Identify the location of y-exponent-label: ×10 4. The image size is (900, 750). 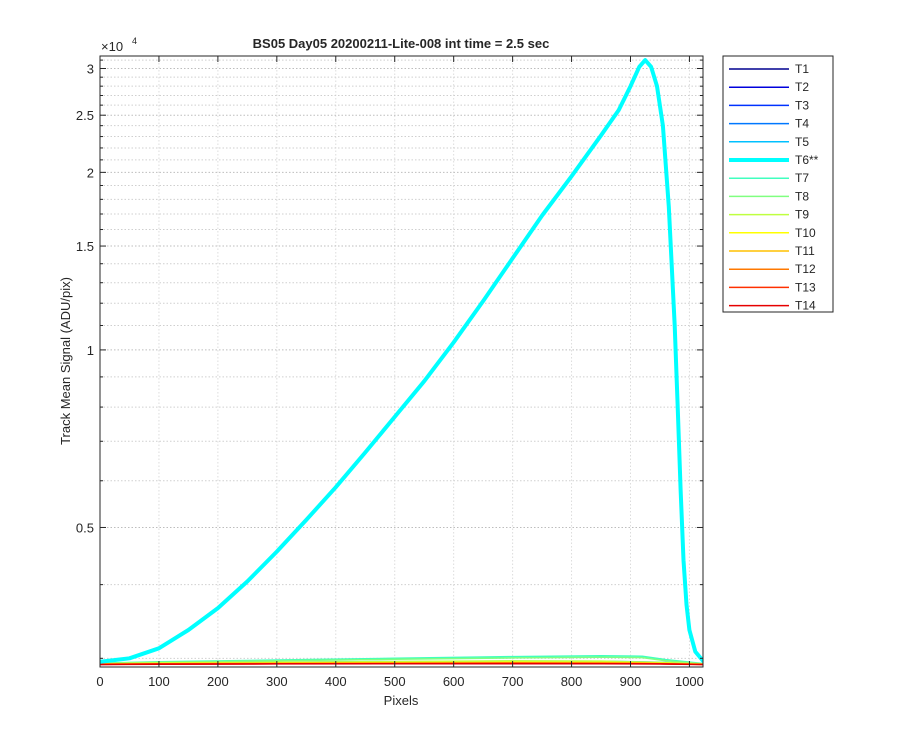
(119, 45).